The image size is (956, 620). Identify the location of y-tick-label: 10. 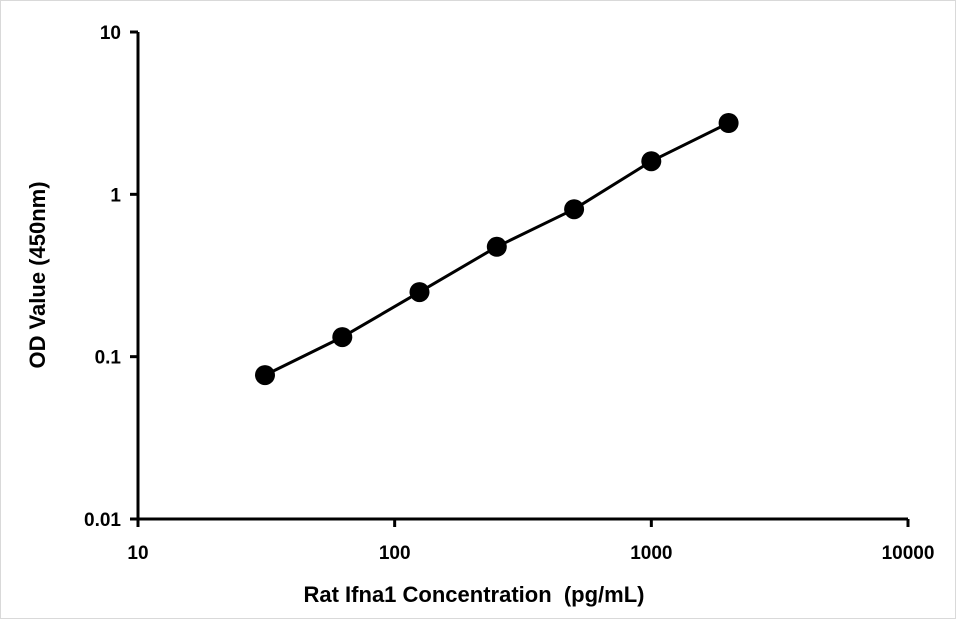
(110, 33).